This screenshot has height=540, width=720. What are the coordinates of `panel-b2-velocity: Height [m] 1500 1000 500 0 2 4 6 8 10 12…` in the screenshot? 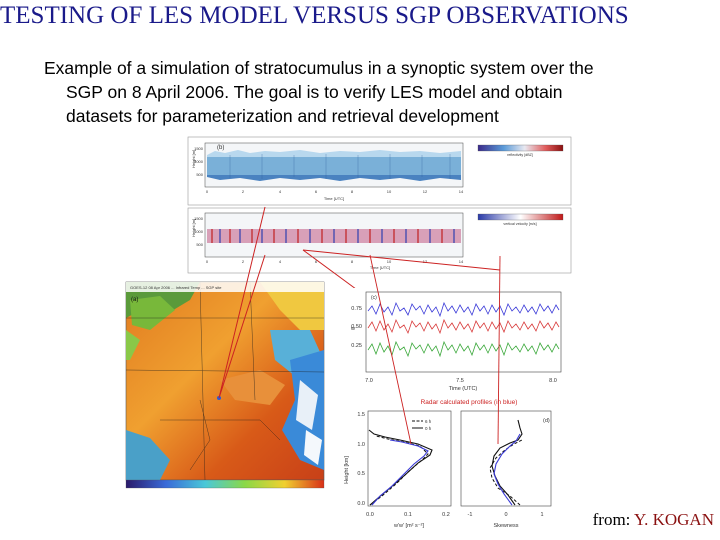 It's located at (379, 240).